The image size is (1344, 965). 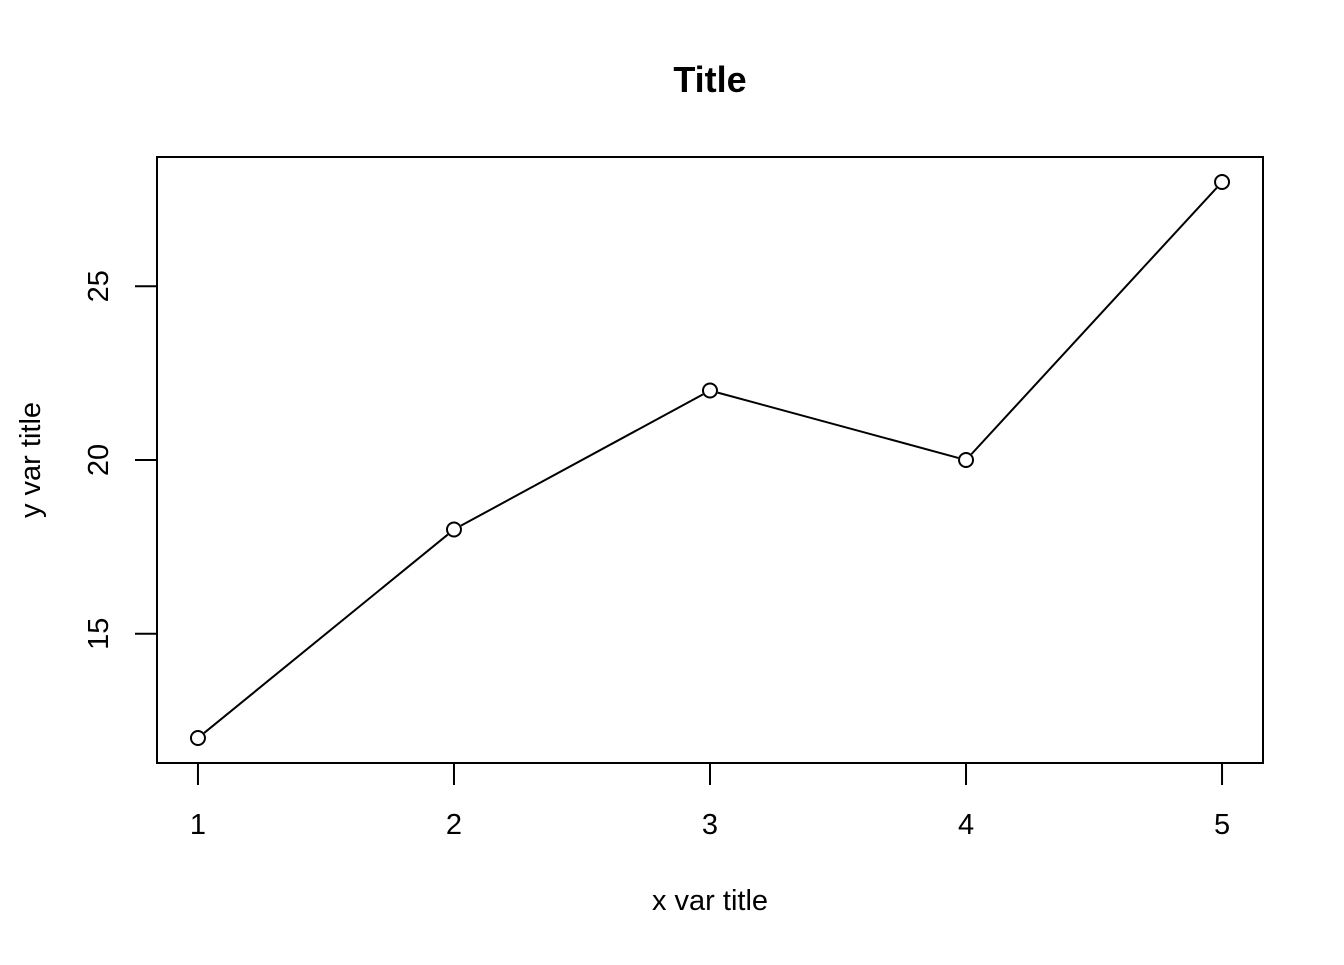 I want to click on x-axis: 1 2 3 4 5, so click(x=710, y=801).